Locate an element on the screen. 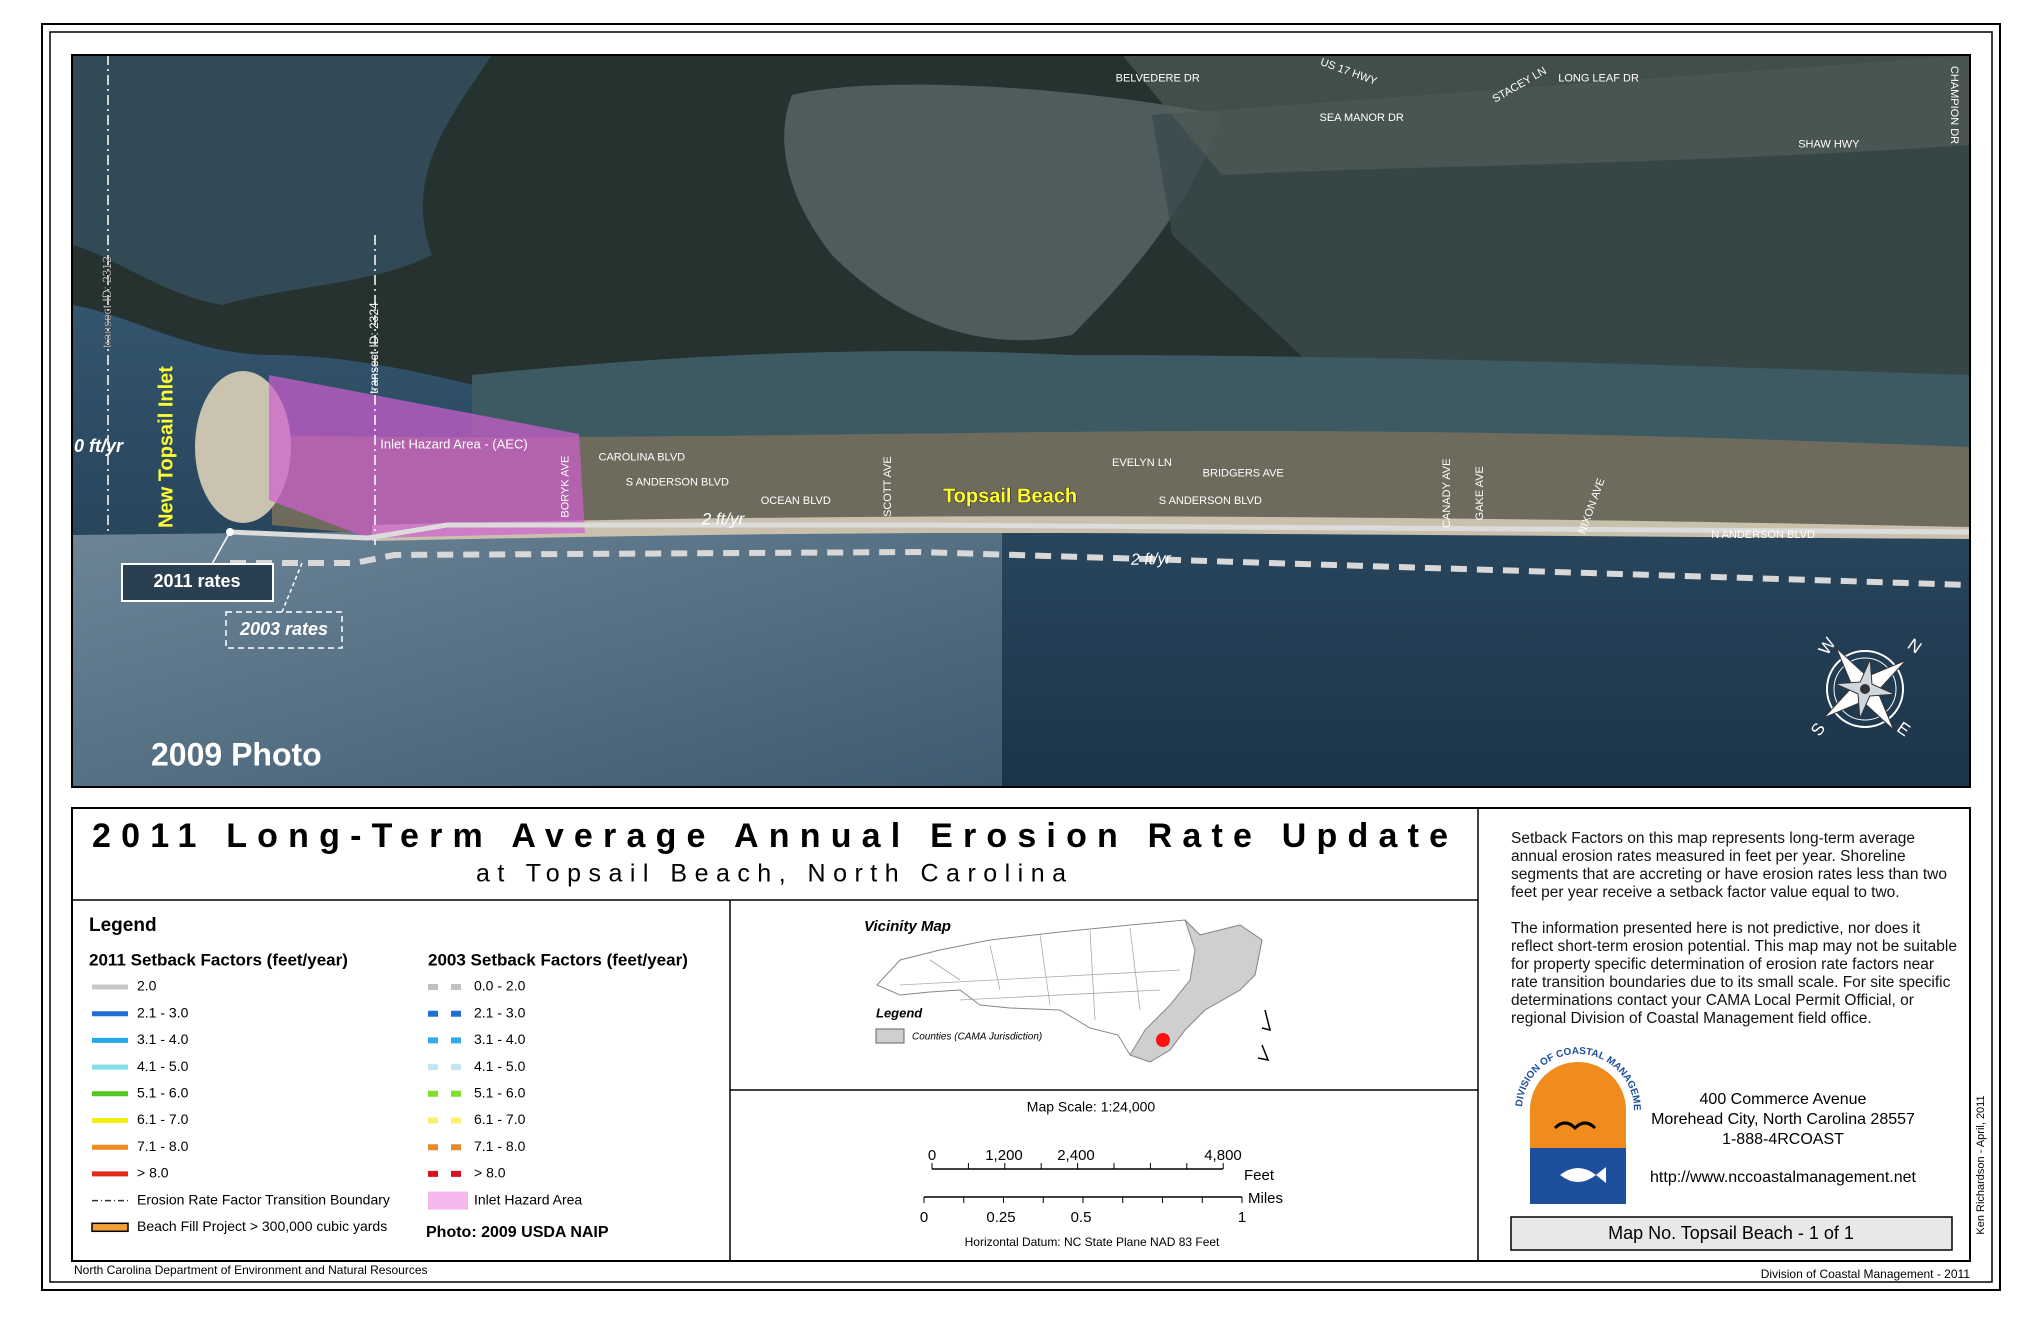 The image size is (2040, 1320). legend-title: Legend is located at coordinates (123, 925).